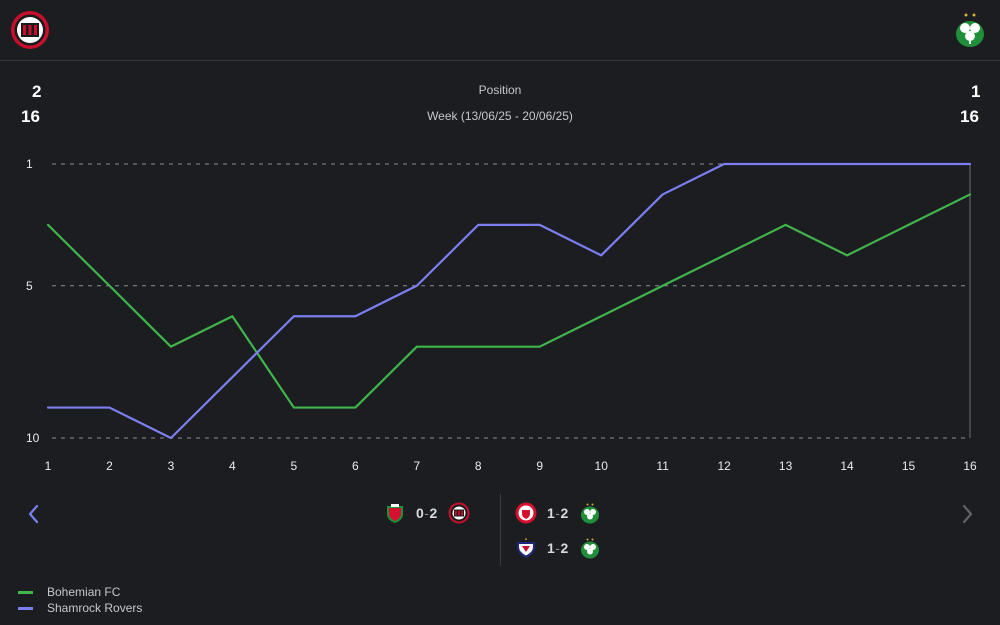 Image resolution: width=1000 pixels, height=625 pixels. What do you see at coordinates (33, 438) in the screenshot?
I see `y-tick-label: 10` at bounding box center [33, 438].